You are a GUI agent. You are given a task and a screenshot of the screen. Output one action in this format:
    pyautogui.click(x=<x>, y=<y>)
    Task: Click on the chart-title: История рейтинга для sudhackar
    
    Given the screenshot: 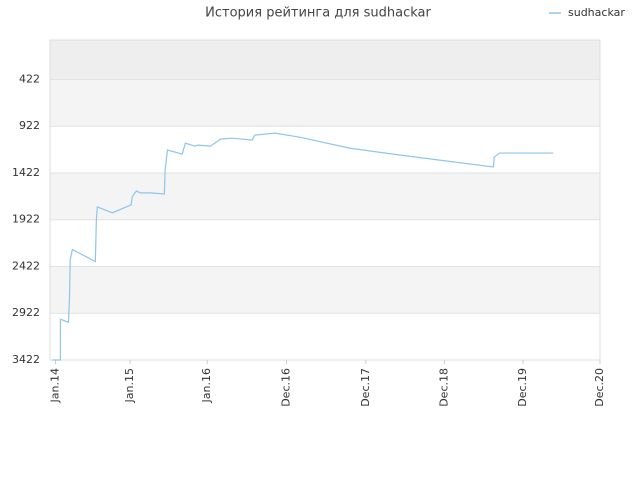 What is the action you would take?
    pyautogui.click(x=318, y=13)
    